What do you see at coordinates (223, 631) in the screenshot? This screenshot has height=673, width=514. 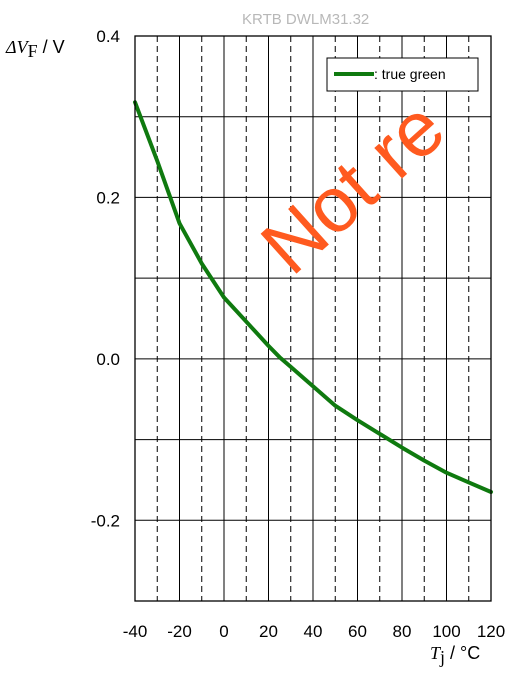 I see `x-tick-label: 0` at bounding box center [223, 631].